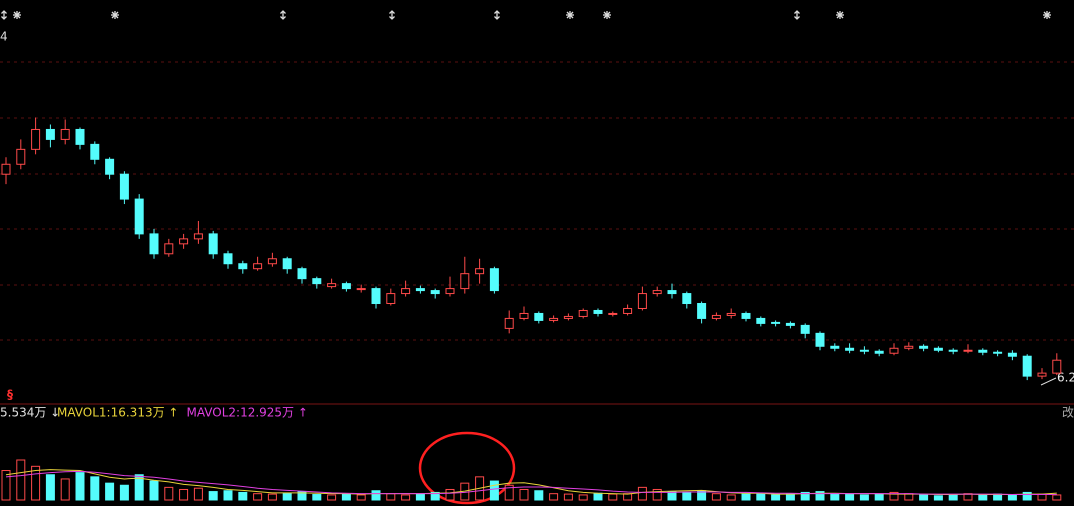 Image resolution: width=1074 pixels, height=506 pixels. What do you see at coordinates (526, 15) in the screenshot?
I see `event-icons` at bounding box center [526, 15].